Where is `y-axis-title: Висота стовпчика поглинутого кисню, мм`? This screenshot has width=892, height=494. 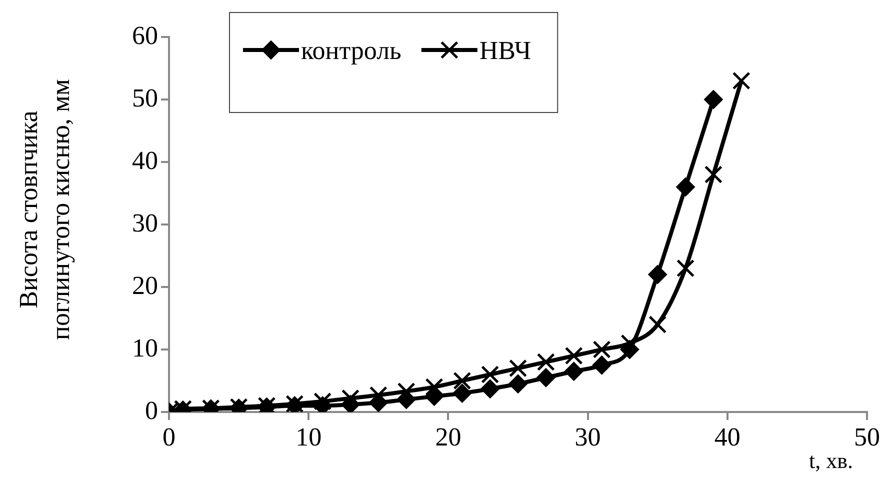 y-axis-title: Висота стовпчика поглинутого кисню, мм is located at coordinates (44, 209).